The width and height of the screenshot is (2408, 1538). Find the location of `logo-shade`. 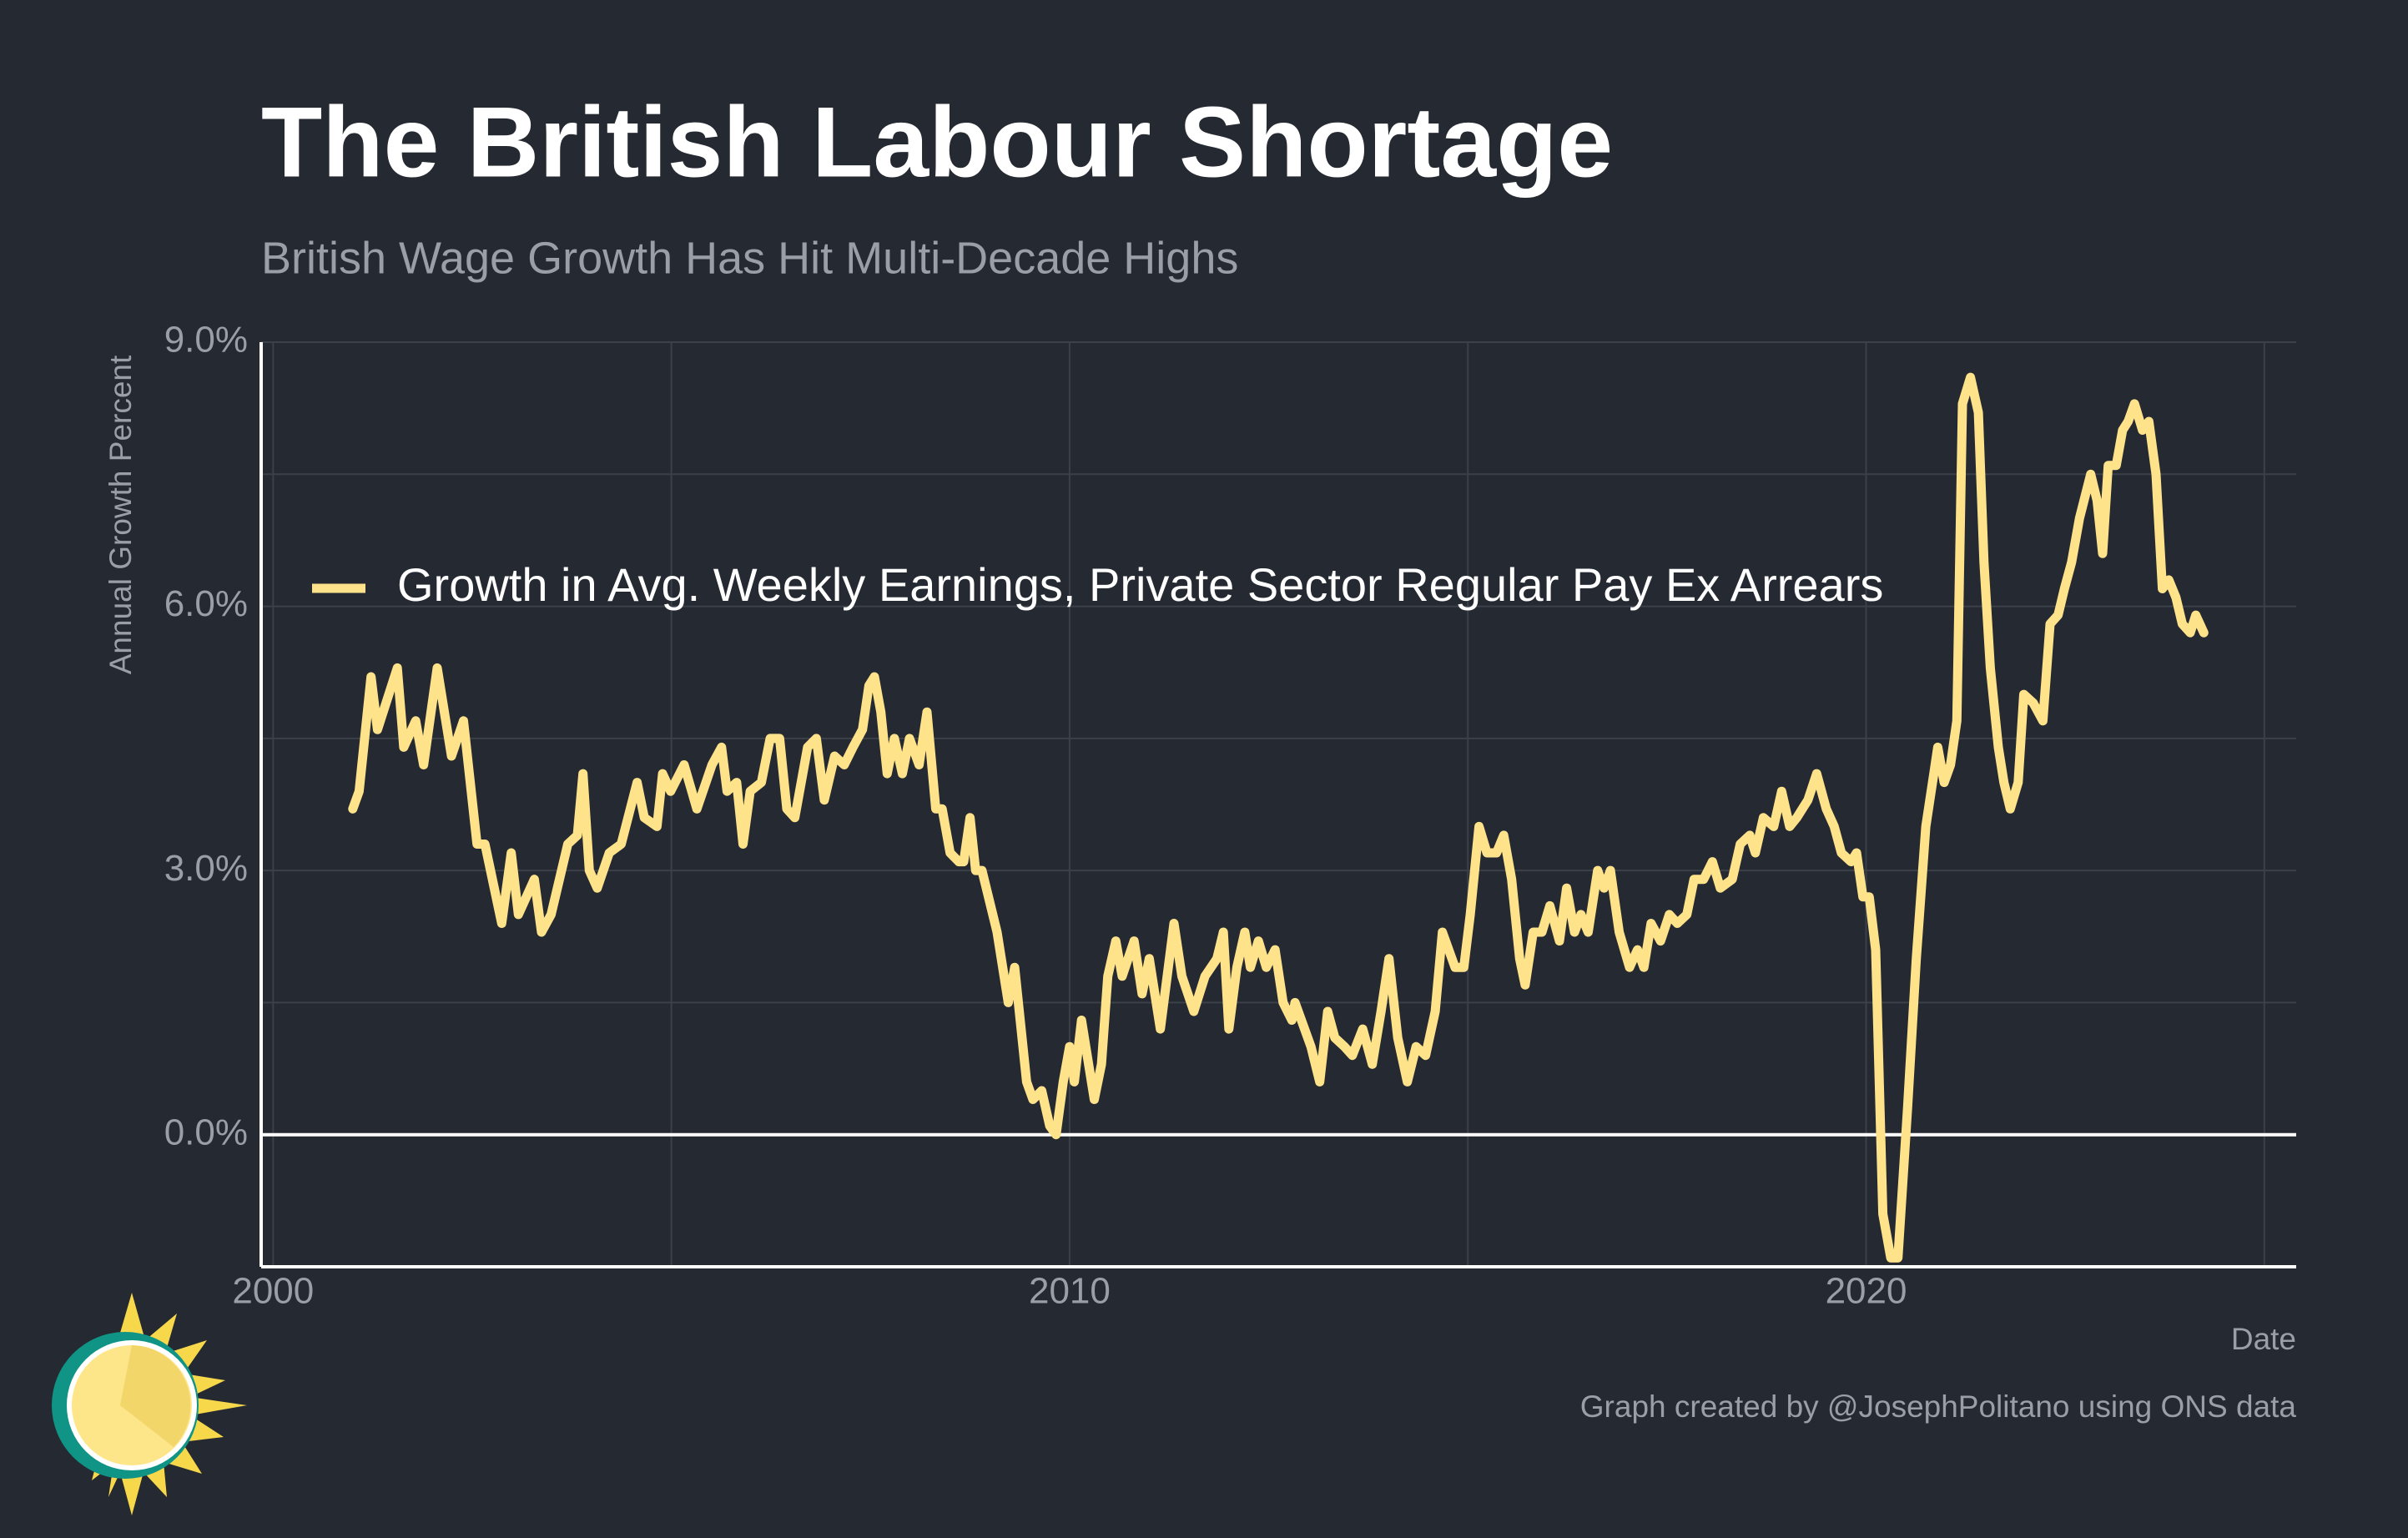

logo-shade is located at coordinates (155, 1396).